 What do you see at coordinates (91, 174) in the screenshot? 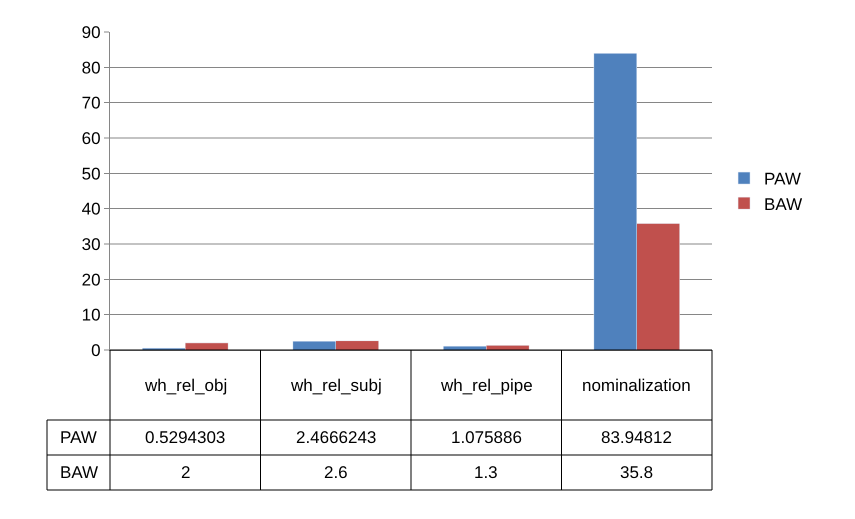
I see `y-tick-label: 50` at bounding box center [91, 174].